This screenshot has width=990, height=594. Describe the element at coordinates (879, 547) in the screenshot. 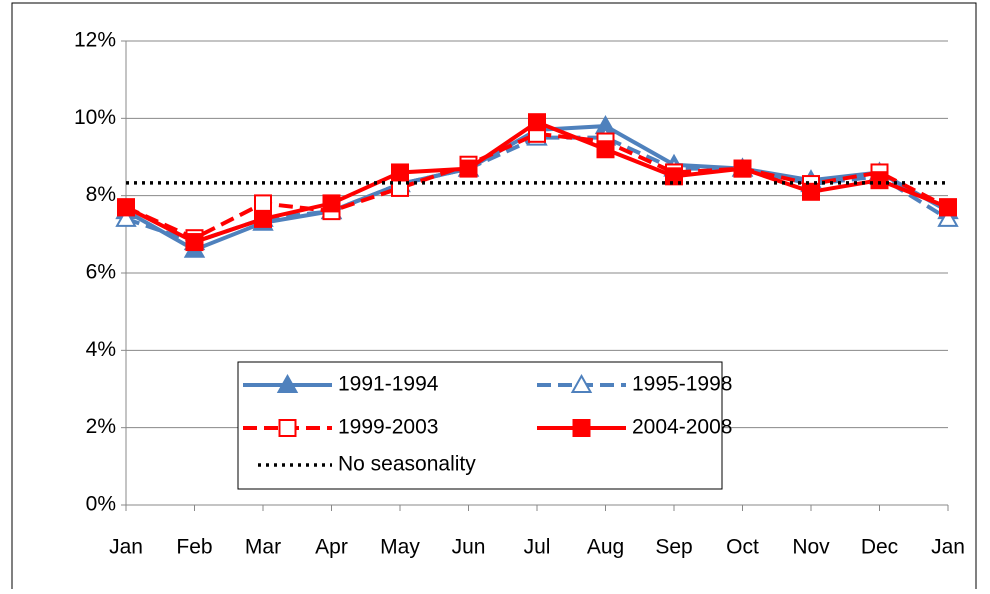

I see `x-tick-label: Dec` at that location.